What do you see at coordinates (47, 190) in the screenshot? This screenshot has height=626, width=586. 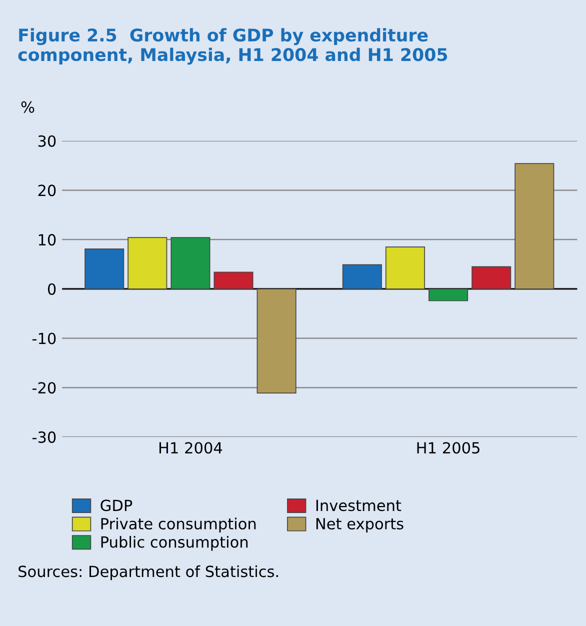 I see `y-tick-label: 20` at bounding box center [47, 190].